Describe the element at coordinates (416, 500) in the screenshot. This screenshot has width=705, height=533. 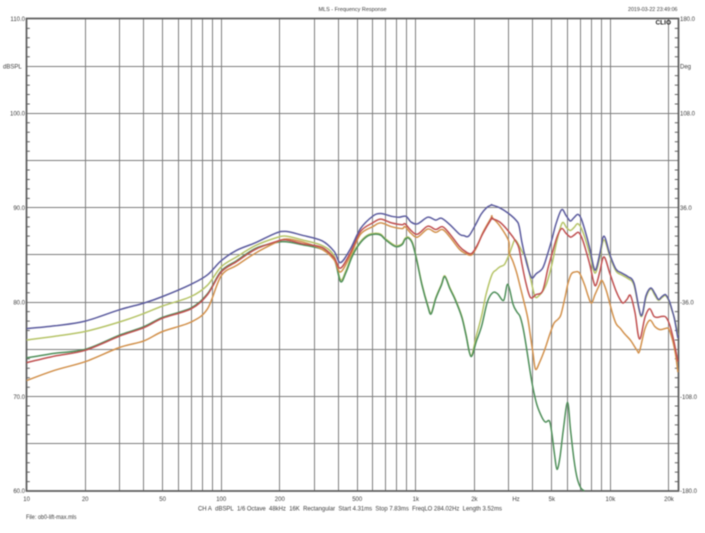
I see `svg-text: 1k` at that location.